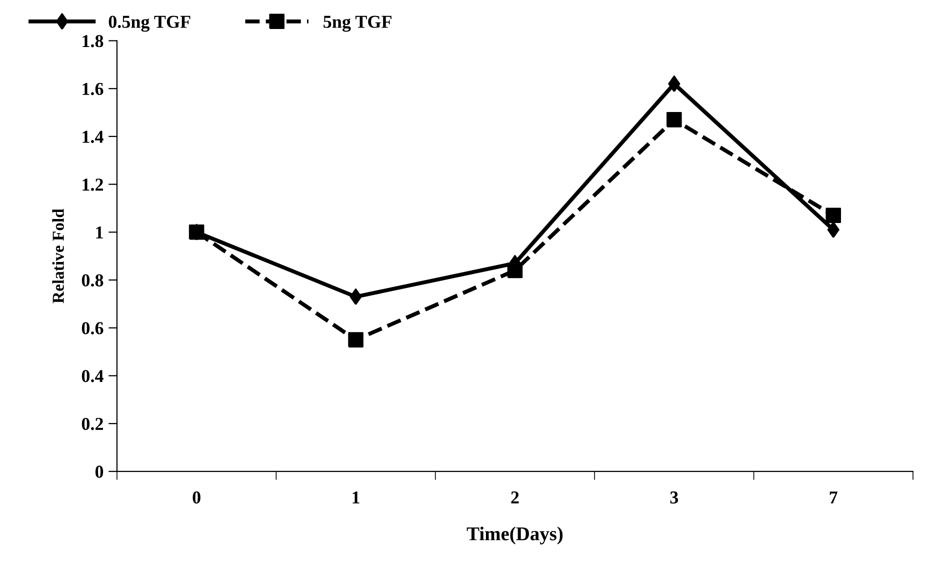  I want to click on x-tick-label: 3, so click(674, 497).